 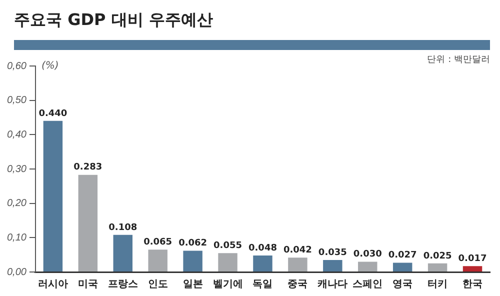 I want to click on data-label: 0.042, so click(x=297, y=250).